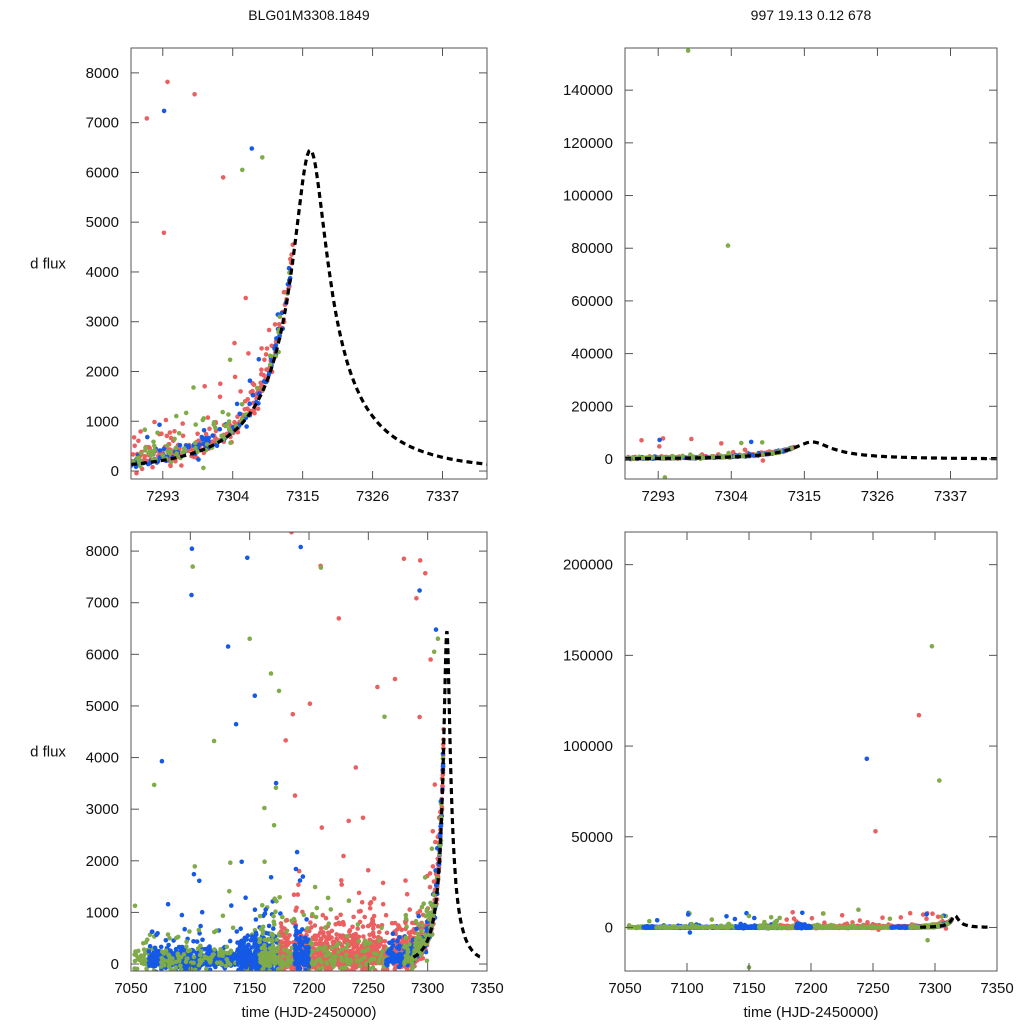  Describe the element at coordinates (102, 861) in the screenshot. I see `y-tick-label: 2000` at that location.